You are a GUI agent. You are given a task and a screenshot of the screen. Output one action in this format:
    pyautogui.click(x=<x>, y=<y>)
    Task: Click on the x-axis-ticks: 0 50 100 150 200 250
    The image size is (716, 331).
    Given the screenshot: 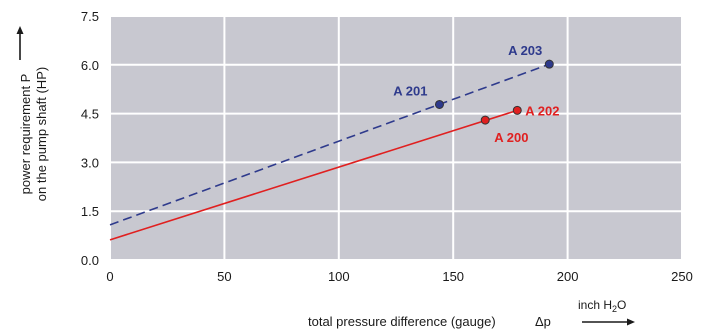 What is the action you would take?
    pyautogui.click(x=399, y=276)
    